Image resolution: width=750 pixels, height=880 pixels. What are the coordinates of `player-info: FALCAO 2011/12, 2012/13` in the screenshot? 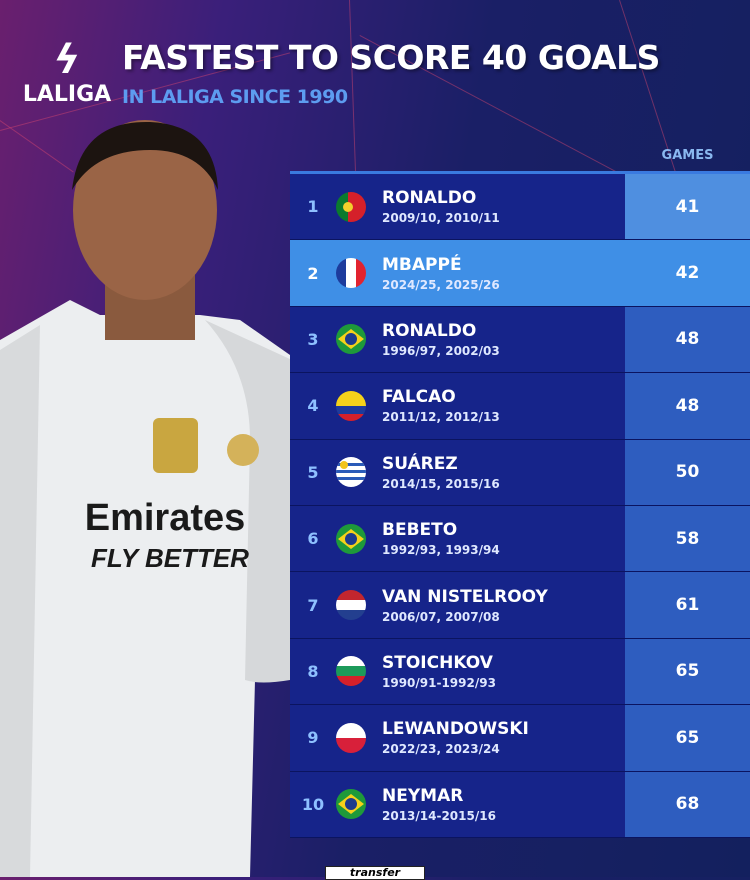 It's located at (503, 405).